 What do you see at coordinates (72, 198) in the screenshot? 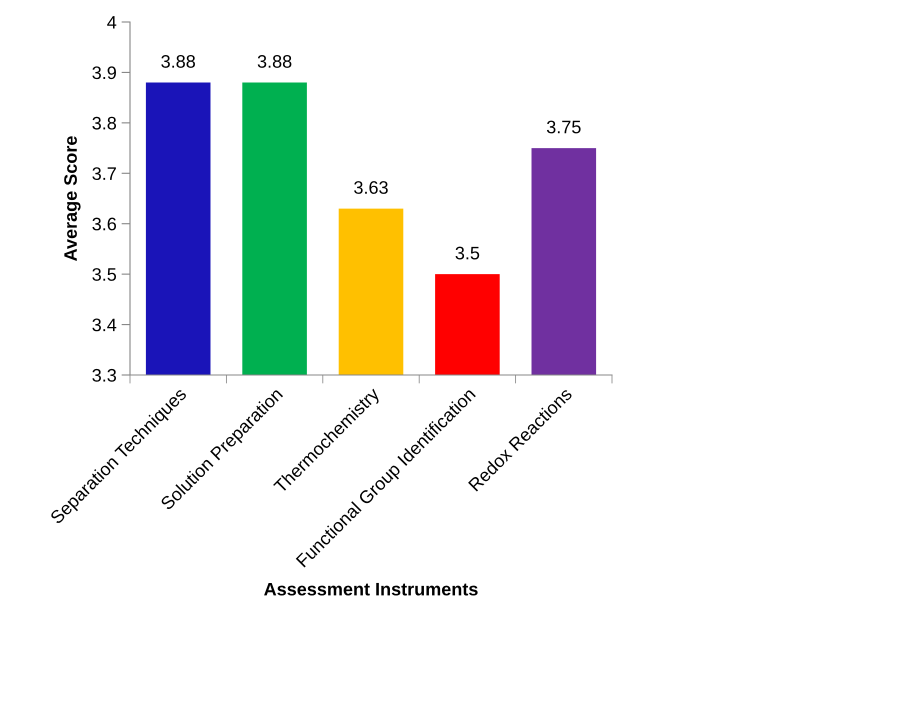
I see `y-axis-title: Average Score` at bounding box center [72, 198].